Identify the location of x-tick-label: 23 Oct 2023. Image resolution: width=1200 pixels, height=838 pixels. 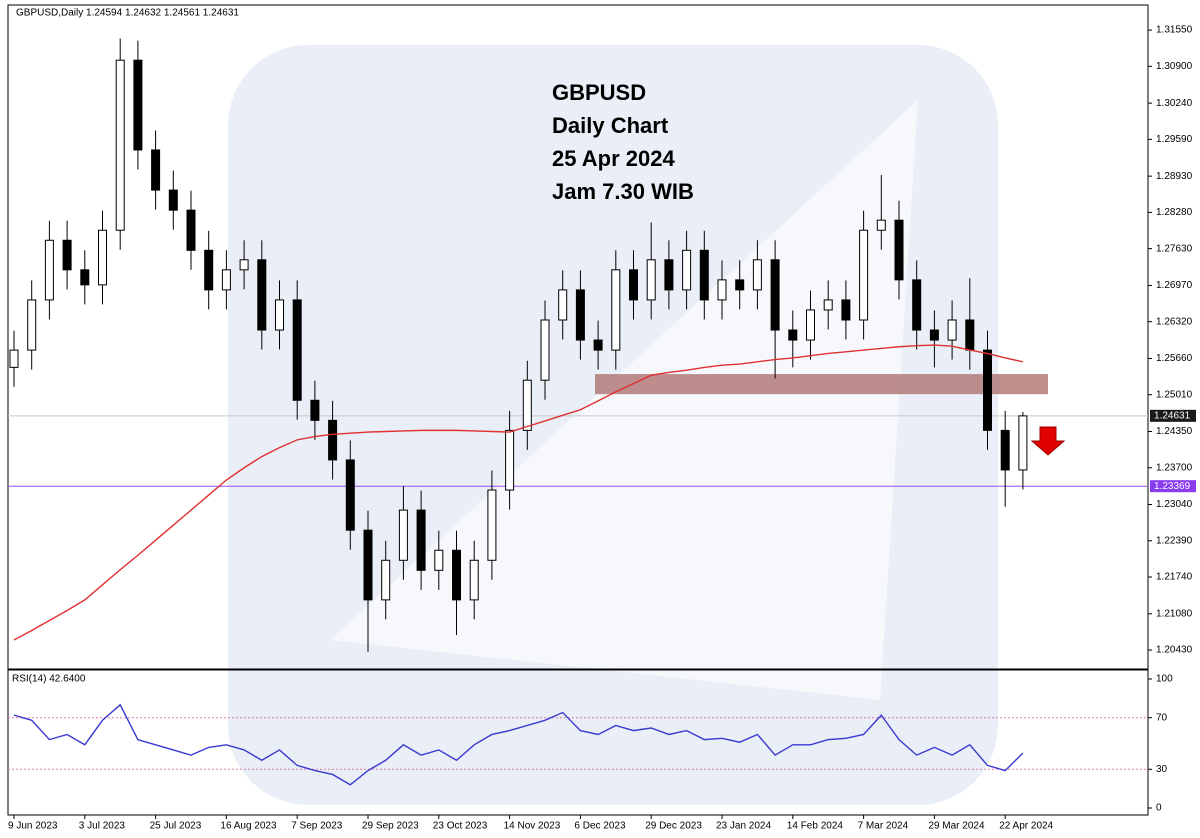
(460, 826).